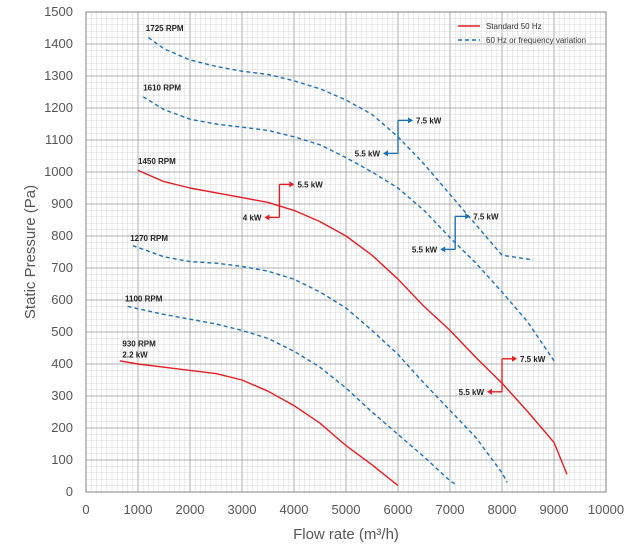 The height and width of the screenshot is (547, 637). I want to click on y-tick-label: 200, so click(62, 427).